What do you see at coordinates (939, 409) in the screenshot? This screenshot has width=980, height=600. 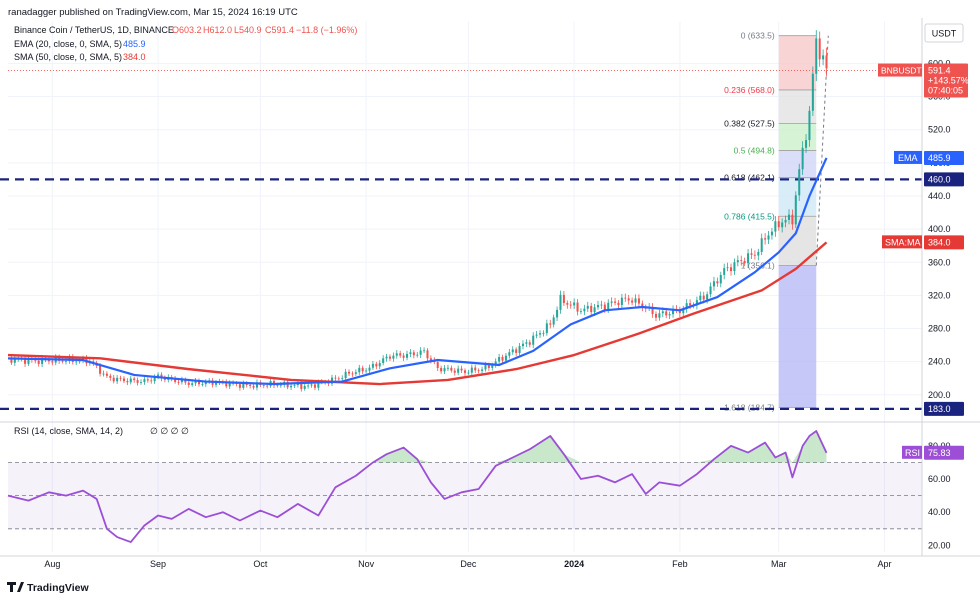 I see `hline-value-tag: 183.0` at bounding box center [939, 409].